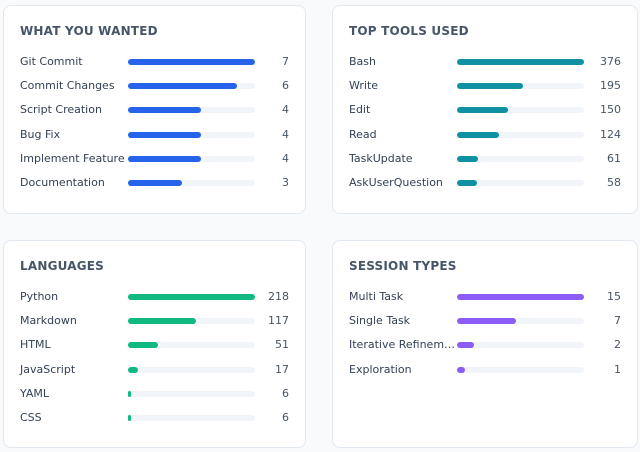 This screenshot has width=640, height=452. I want to click on row-label: Read, so click(363, 134).